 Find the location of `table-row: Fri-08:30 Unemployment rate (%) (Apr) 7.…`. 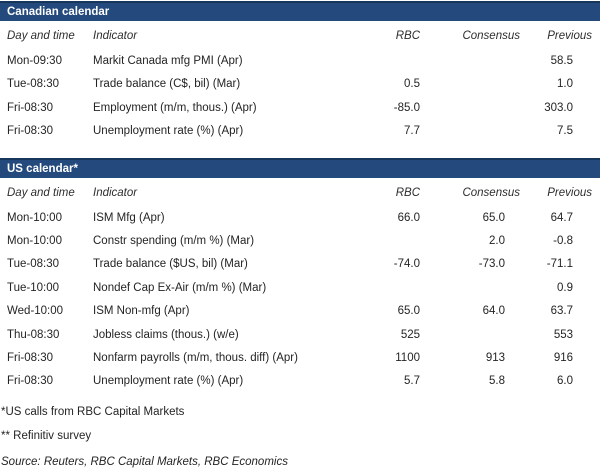

table-row: Fri-08:30 Unemployment rate (%) (Apr) 7.… is located at coordinates (300, 131).